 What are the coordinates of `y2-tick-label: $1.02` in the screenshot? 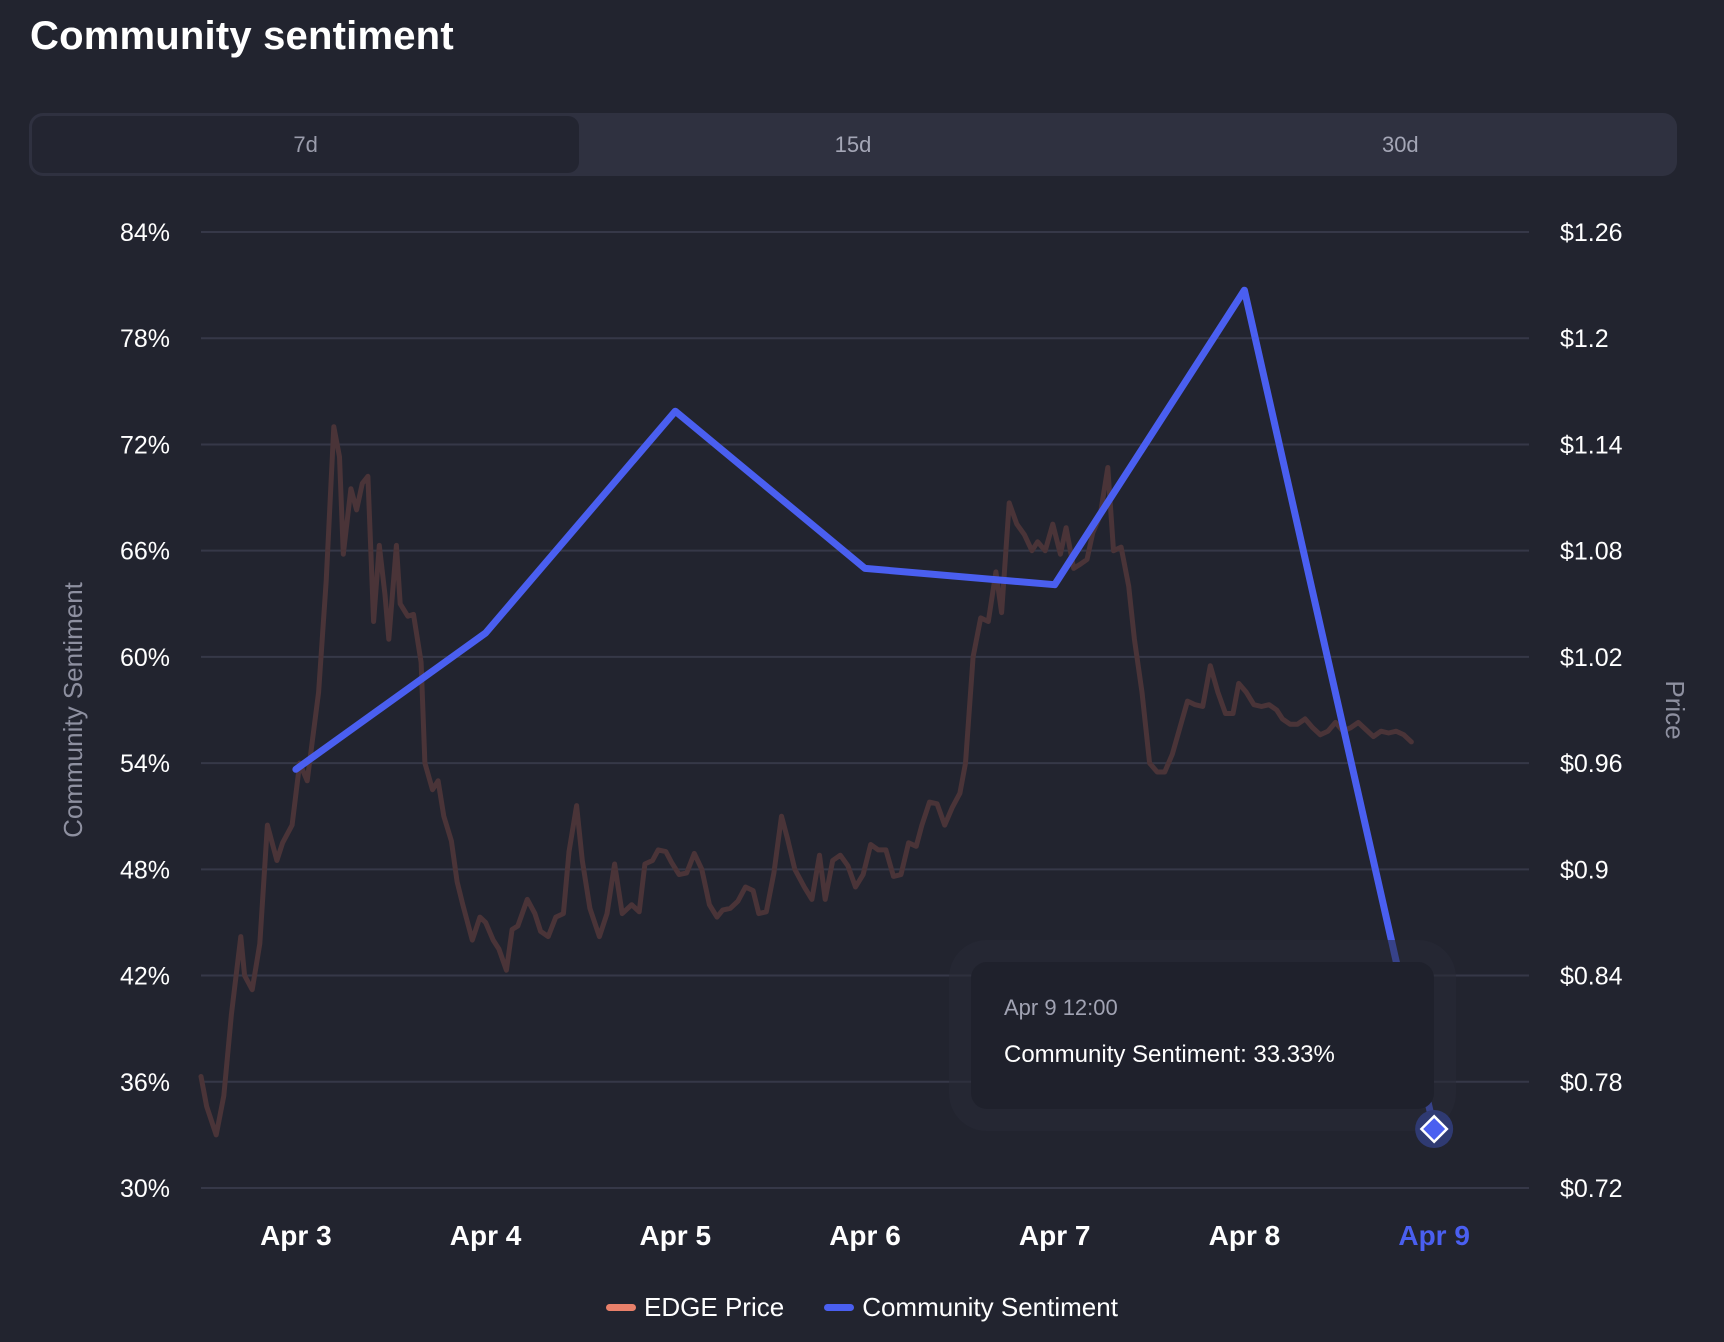 It's located at (1591, 658).